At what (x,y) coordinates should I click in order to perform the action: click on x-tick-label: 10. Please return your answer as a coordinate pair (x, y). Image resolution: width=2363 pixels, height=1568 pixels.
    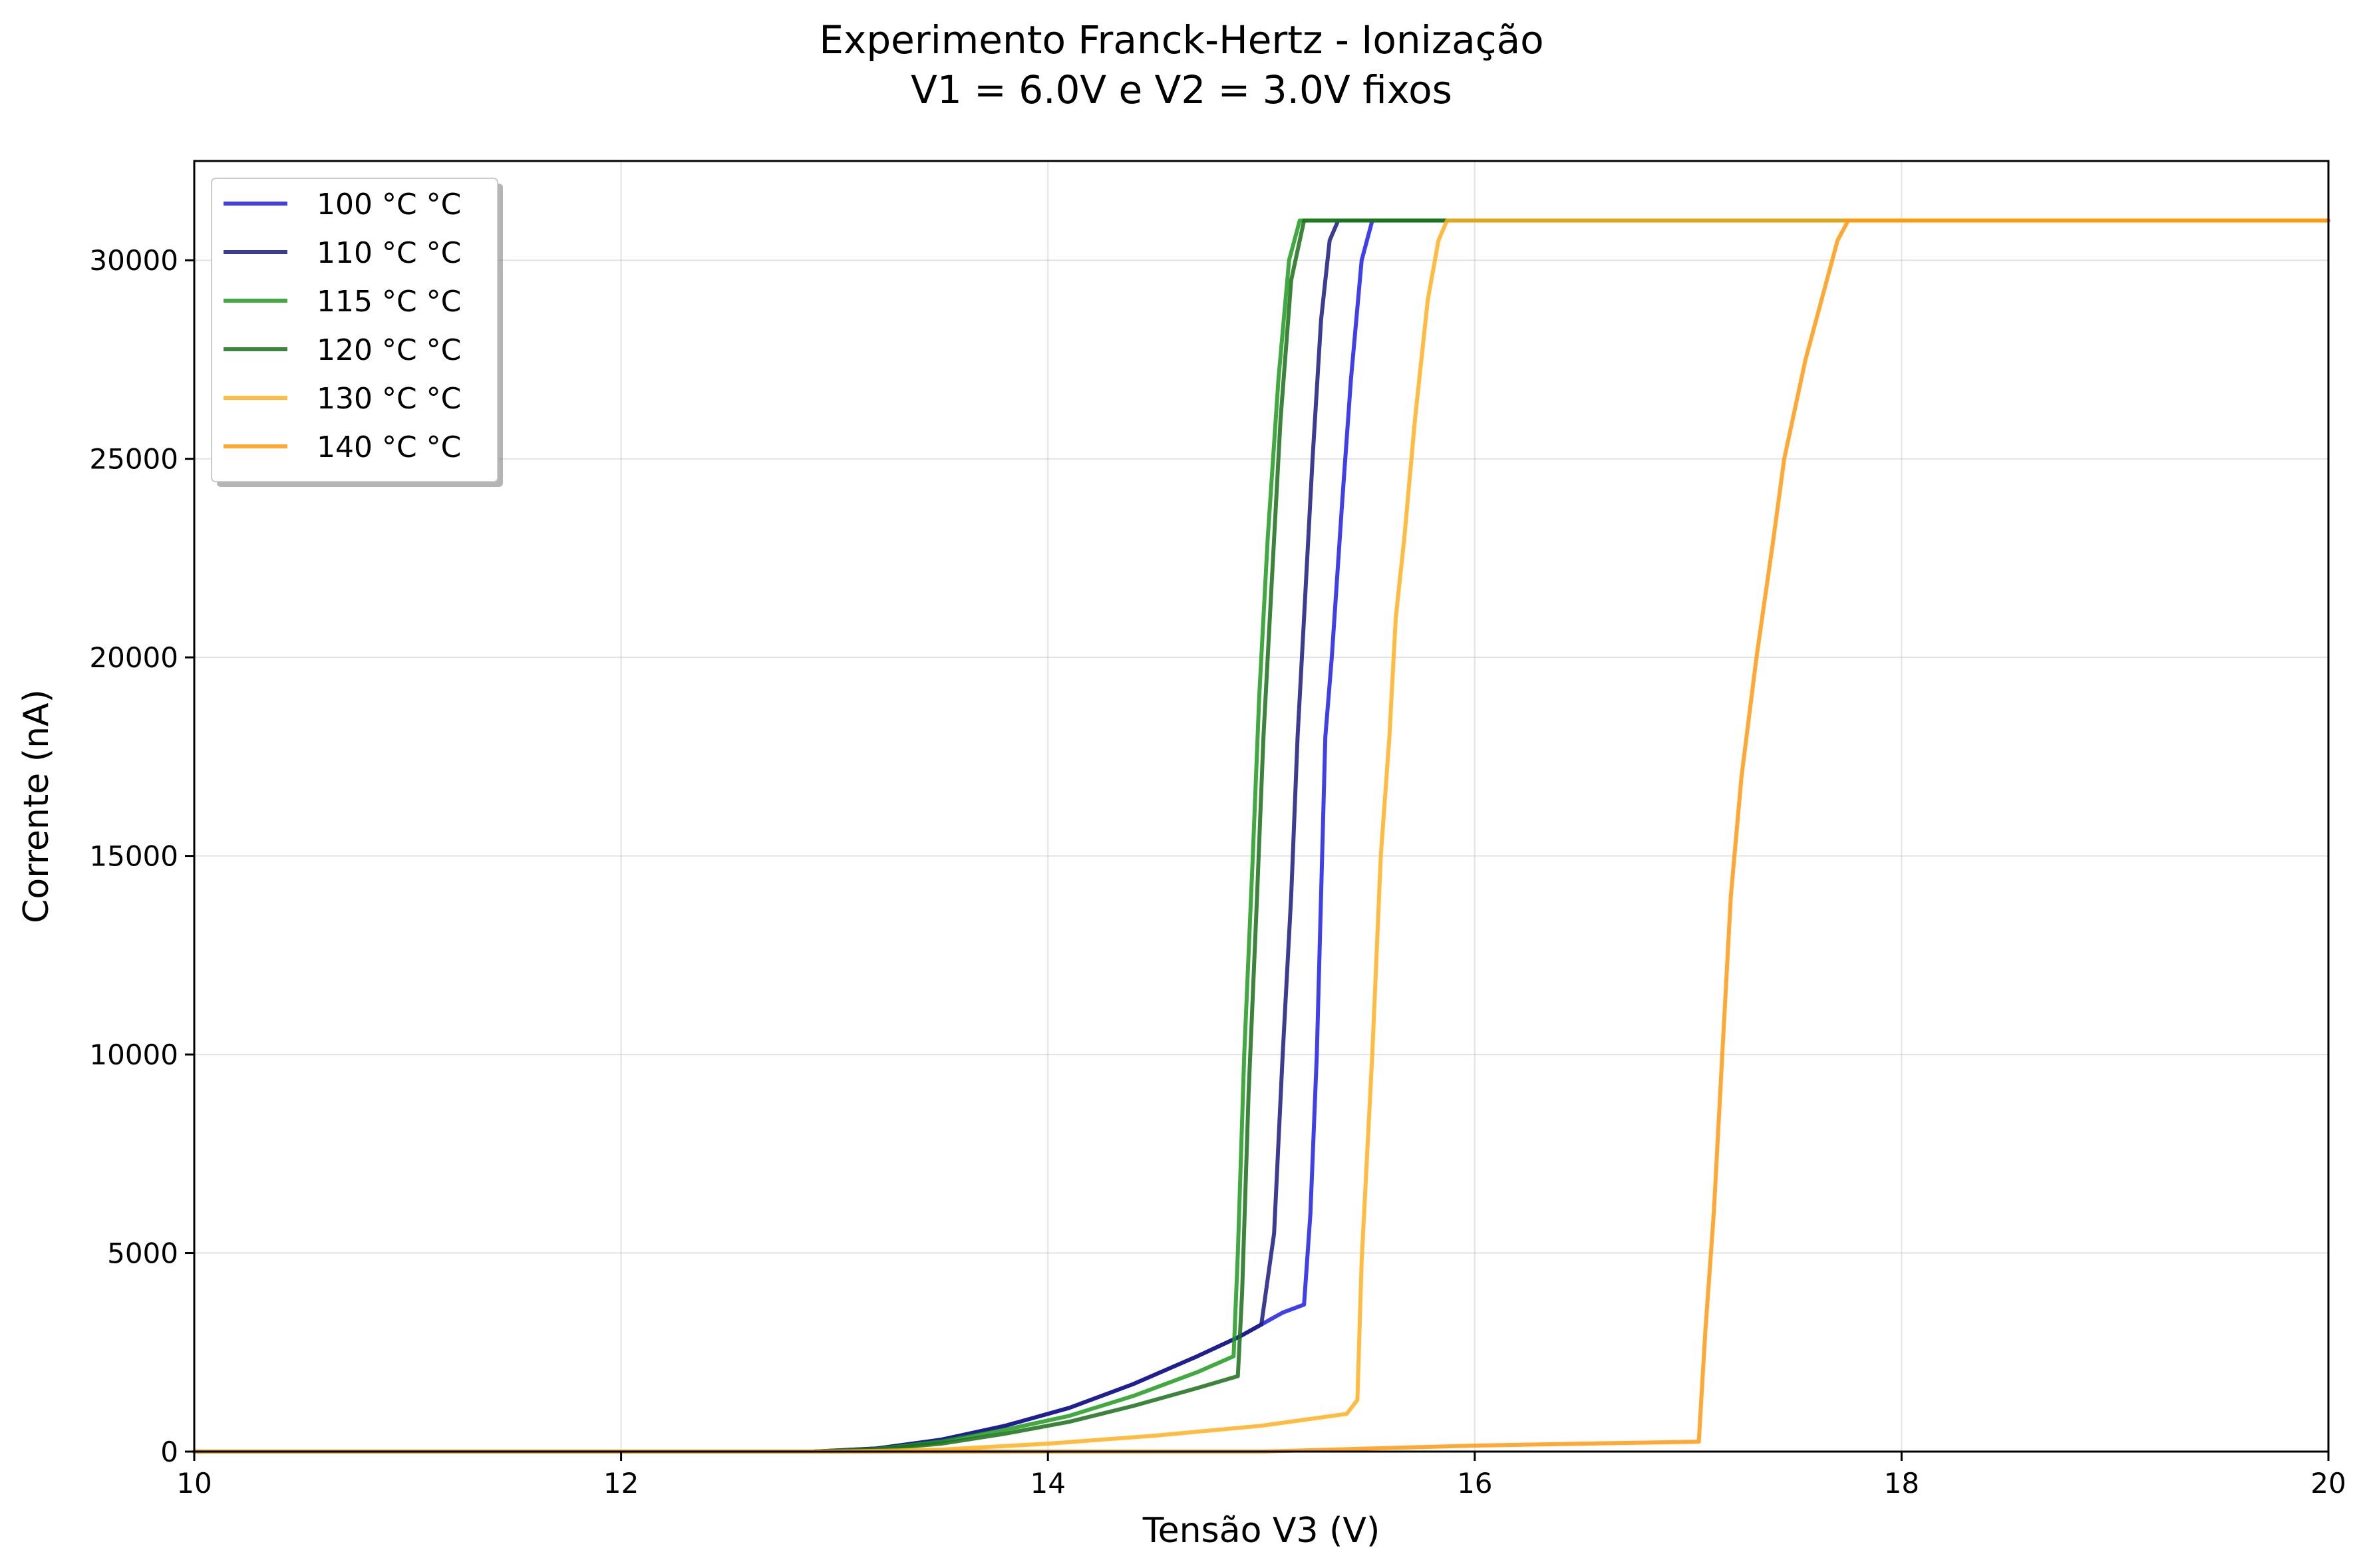
    Looking at the image, I should click on (194, 1483).